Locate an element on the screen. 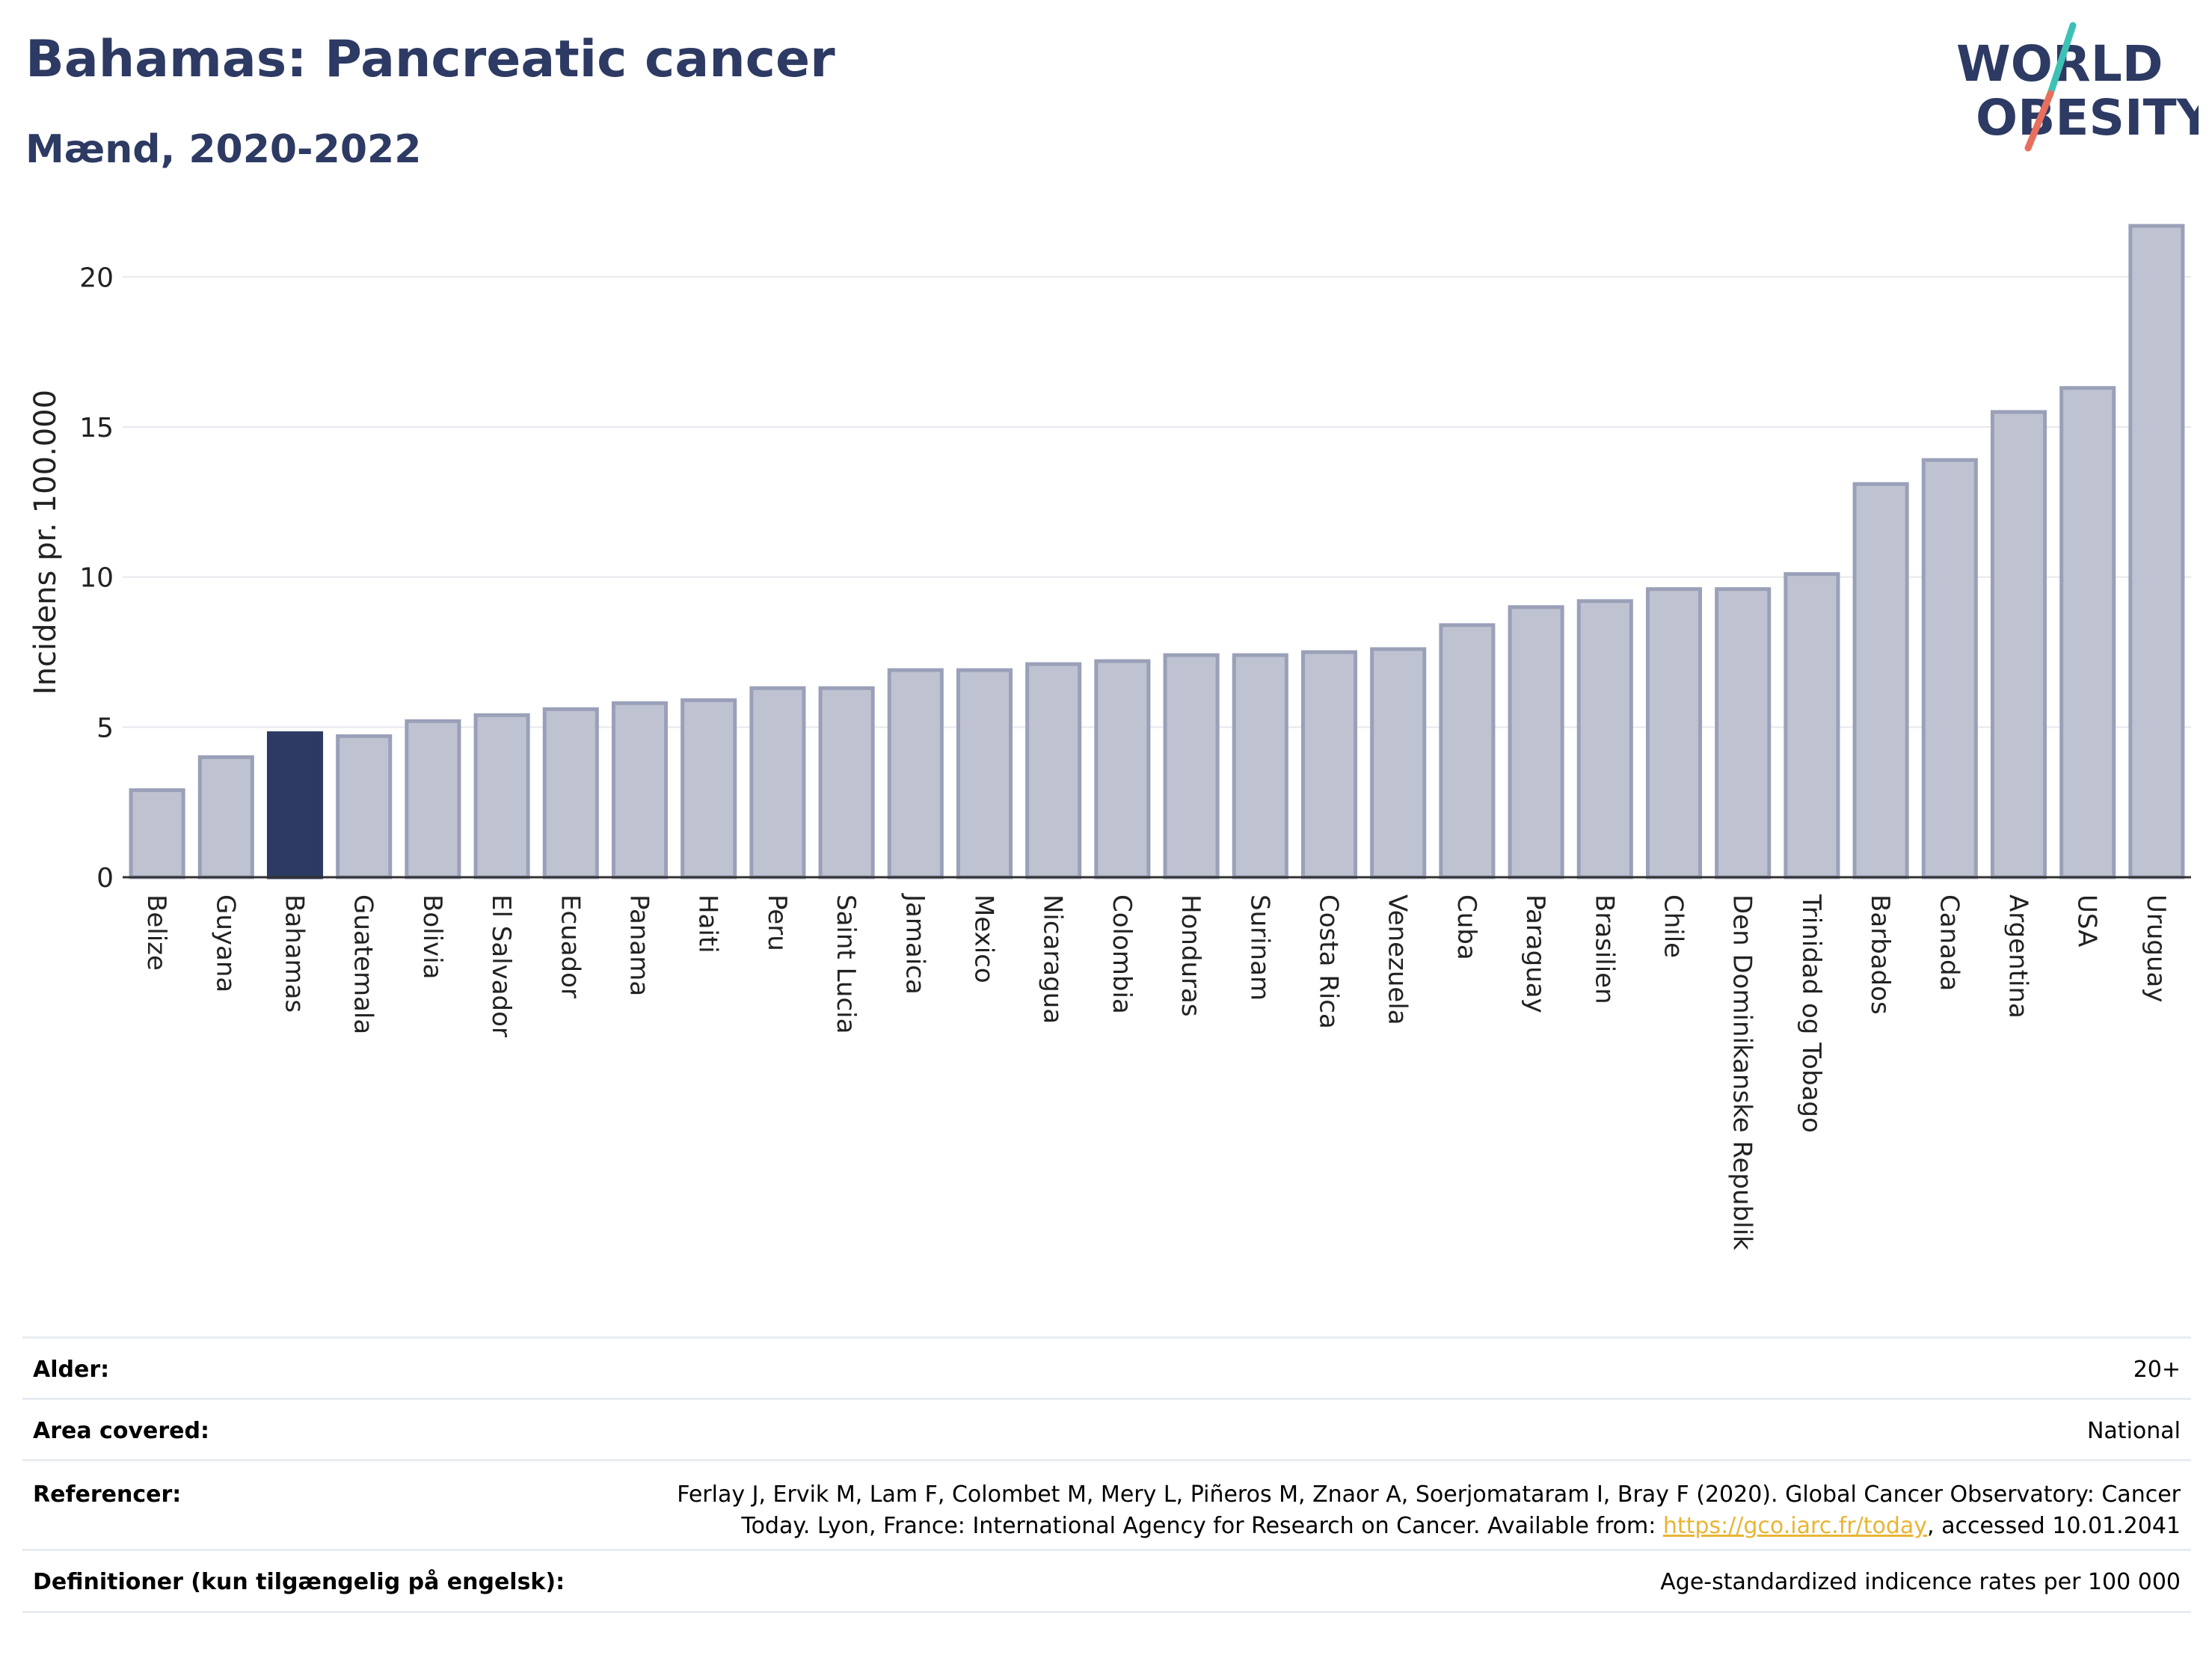 This screenshot has width=2212, height=1655. x-tick-label: Trinidad og Tobago is located at coordinates (1811, 1013).